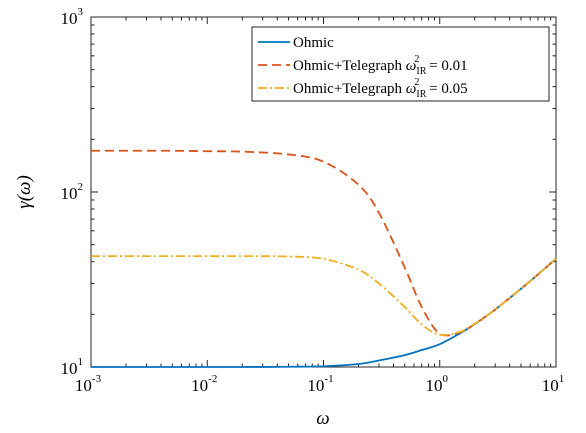  What do you see at coordinates (204, 384) in the screenshot?
I see `x-tick-label: 10⁻²` at bounding box center [204, 384].